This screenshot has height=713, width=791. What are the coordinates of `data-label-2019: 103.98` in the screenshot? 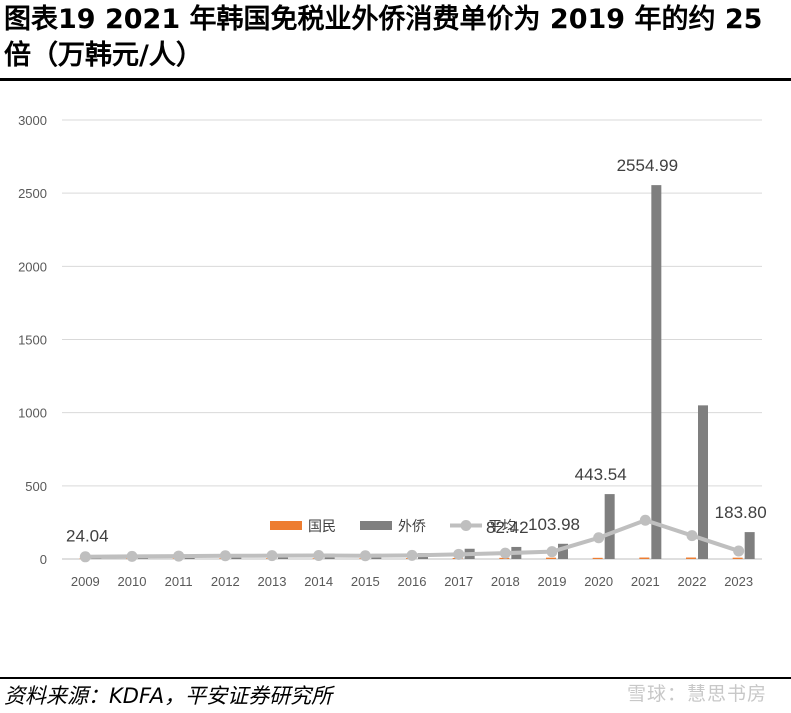 It's located at (554, 524).